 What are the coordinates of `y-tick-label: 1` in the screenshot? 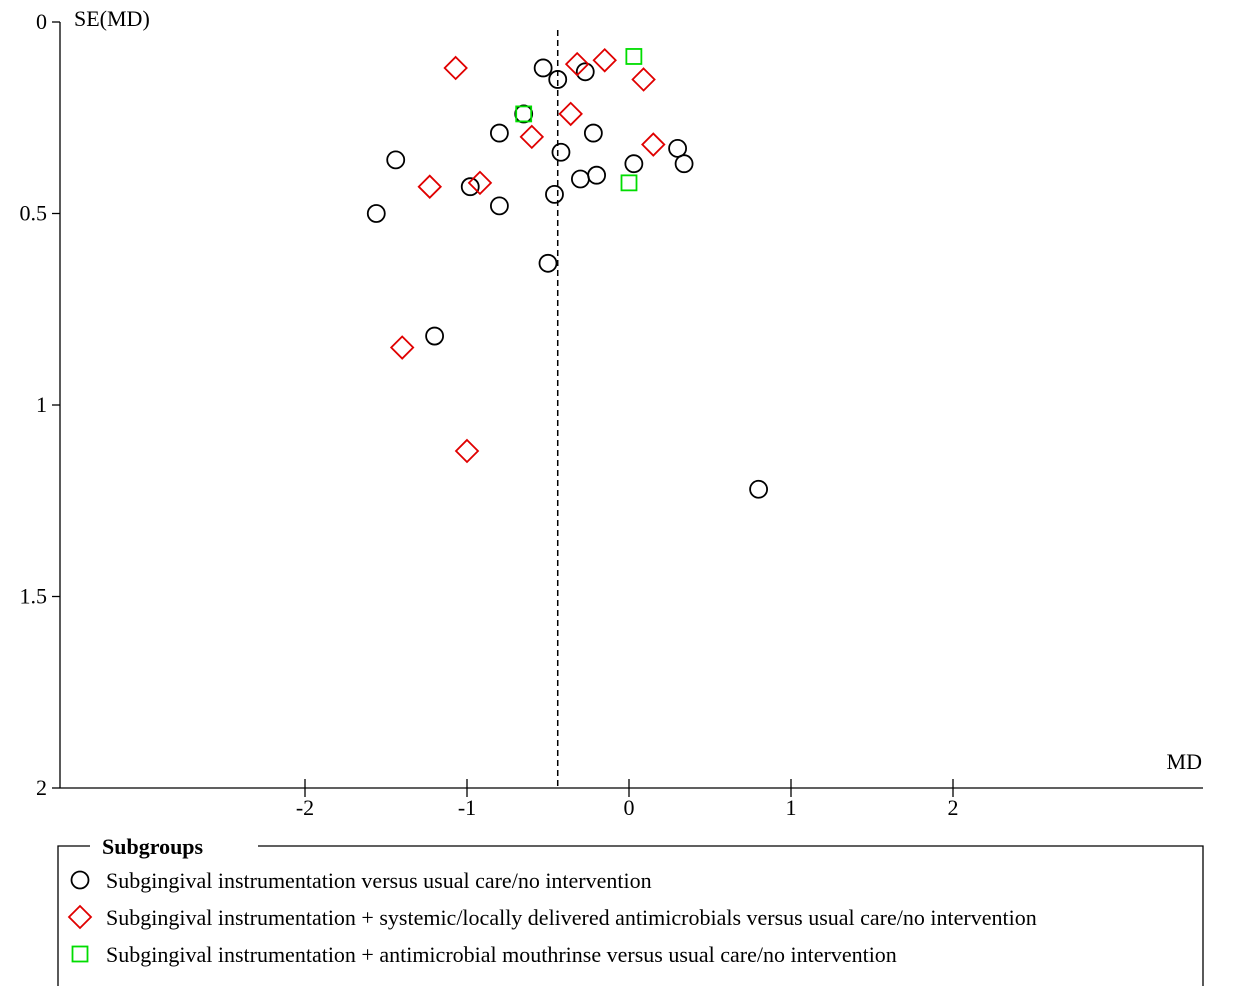 It's located at (41, 404).